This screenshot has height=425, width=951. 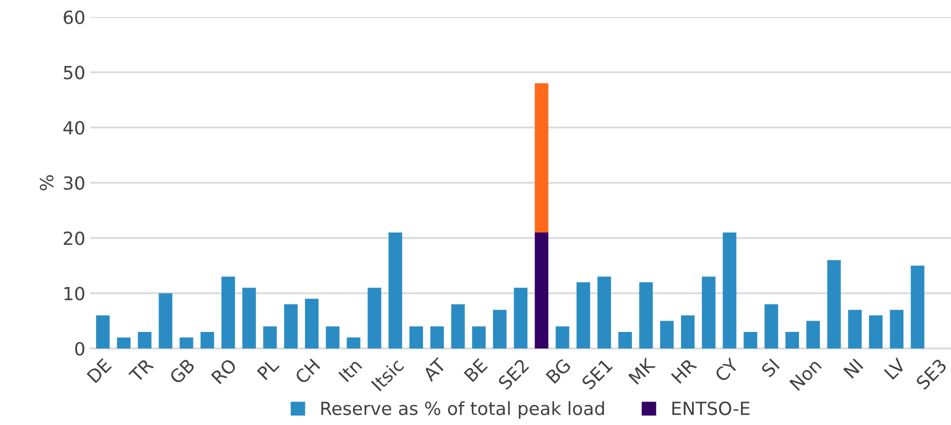 What do you see at coordinates (476, 370) in the screenshot?
I see `x-tick-label: BE` at bounding box center [476, 370].